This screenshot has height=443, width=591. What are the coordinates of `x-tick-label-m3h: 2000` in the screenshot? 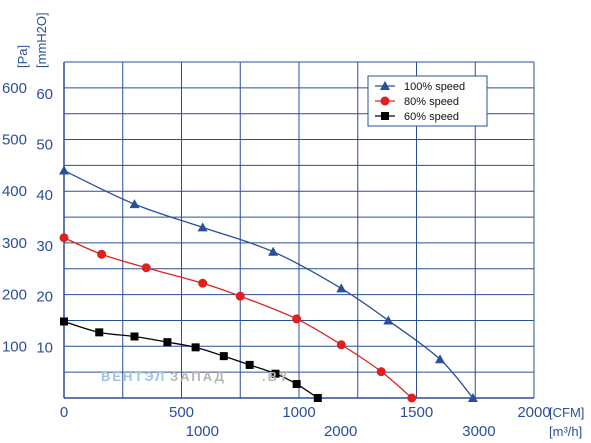 It's located at (340, 431).